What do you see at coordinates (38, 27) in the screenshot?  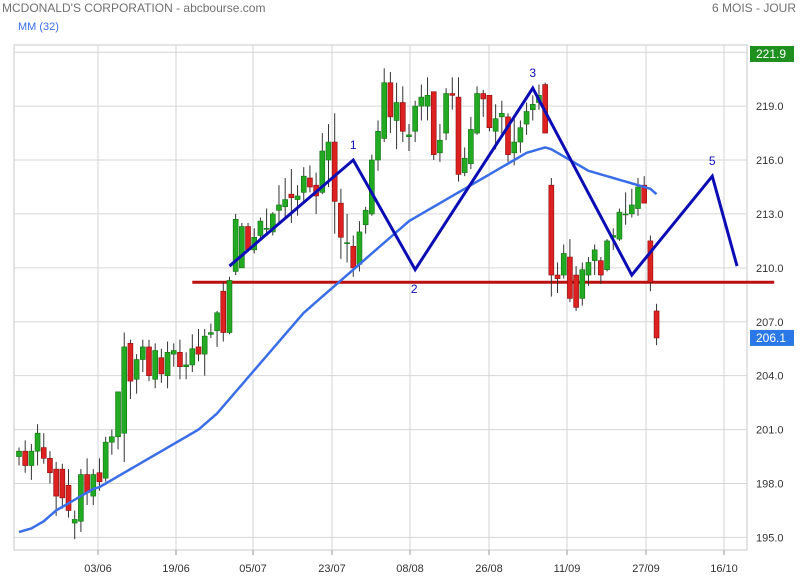 I see `moving-average-legend: MM (32)` at bounding box center [38, 27].